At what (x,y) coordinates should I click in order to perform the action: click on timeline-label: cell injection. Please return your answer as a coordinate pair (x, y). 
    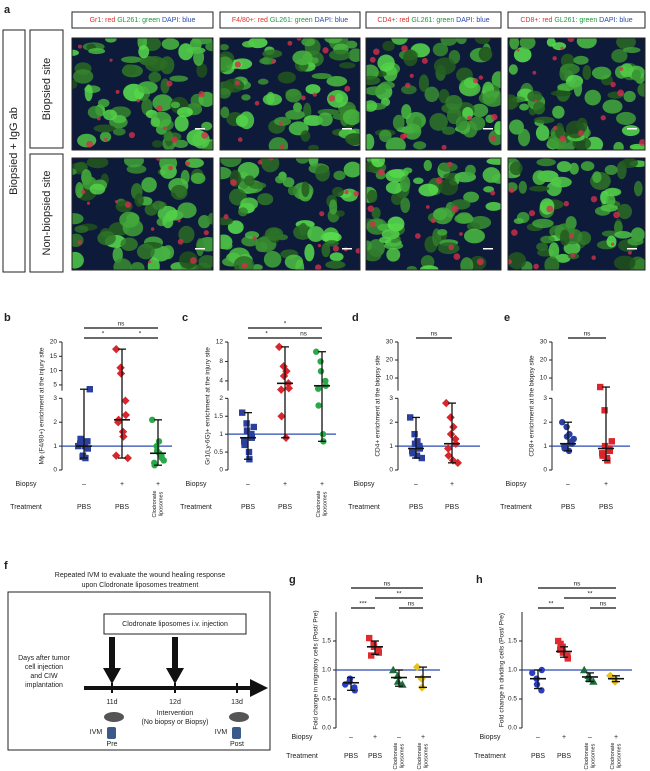
    Looking at the image, I should click on (44, 667).